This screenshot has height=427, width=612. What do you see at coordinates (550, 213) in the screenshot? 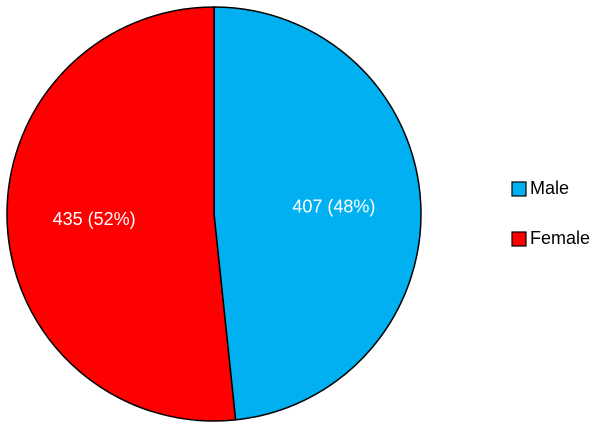
I see `legend: Male Female` at bounding box center [550, 213].